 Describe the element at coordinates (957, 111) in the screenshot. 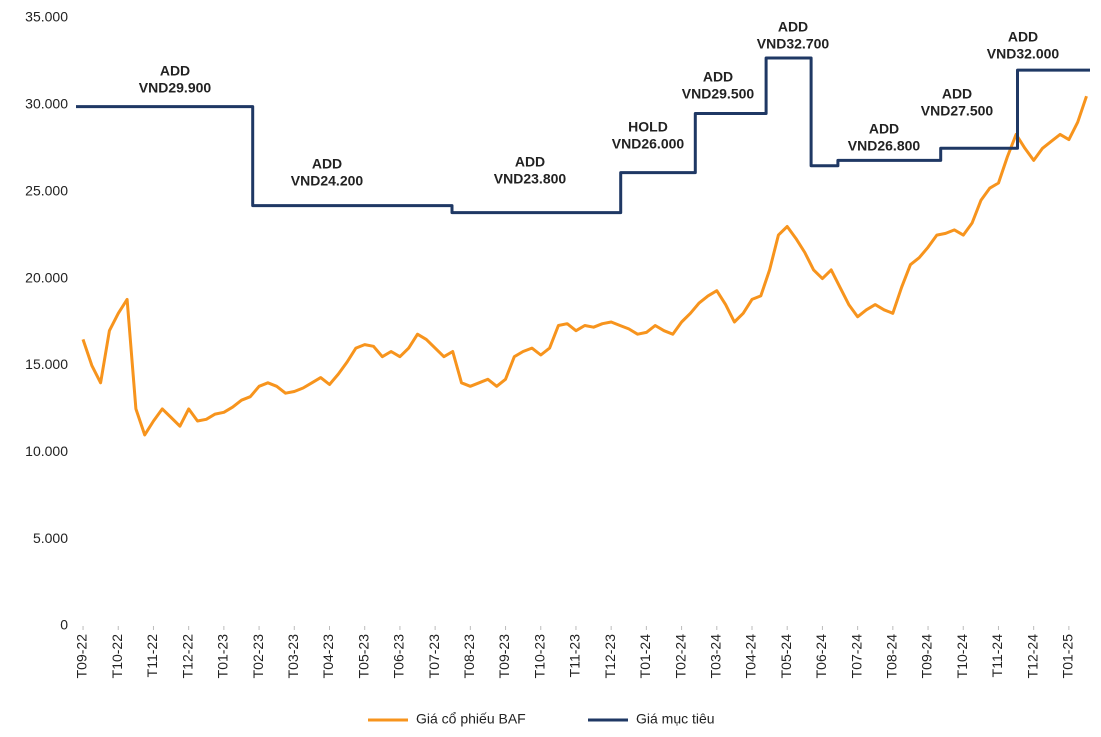

I see `annotation: VND27.500` at that location.